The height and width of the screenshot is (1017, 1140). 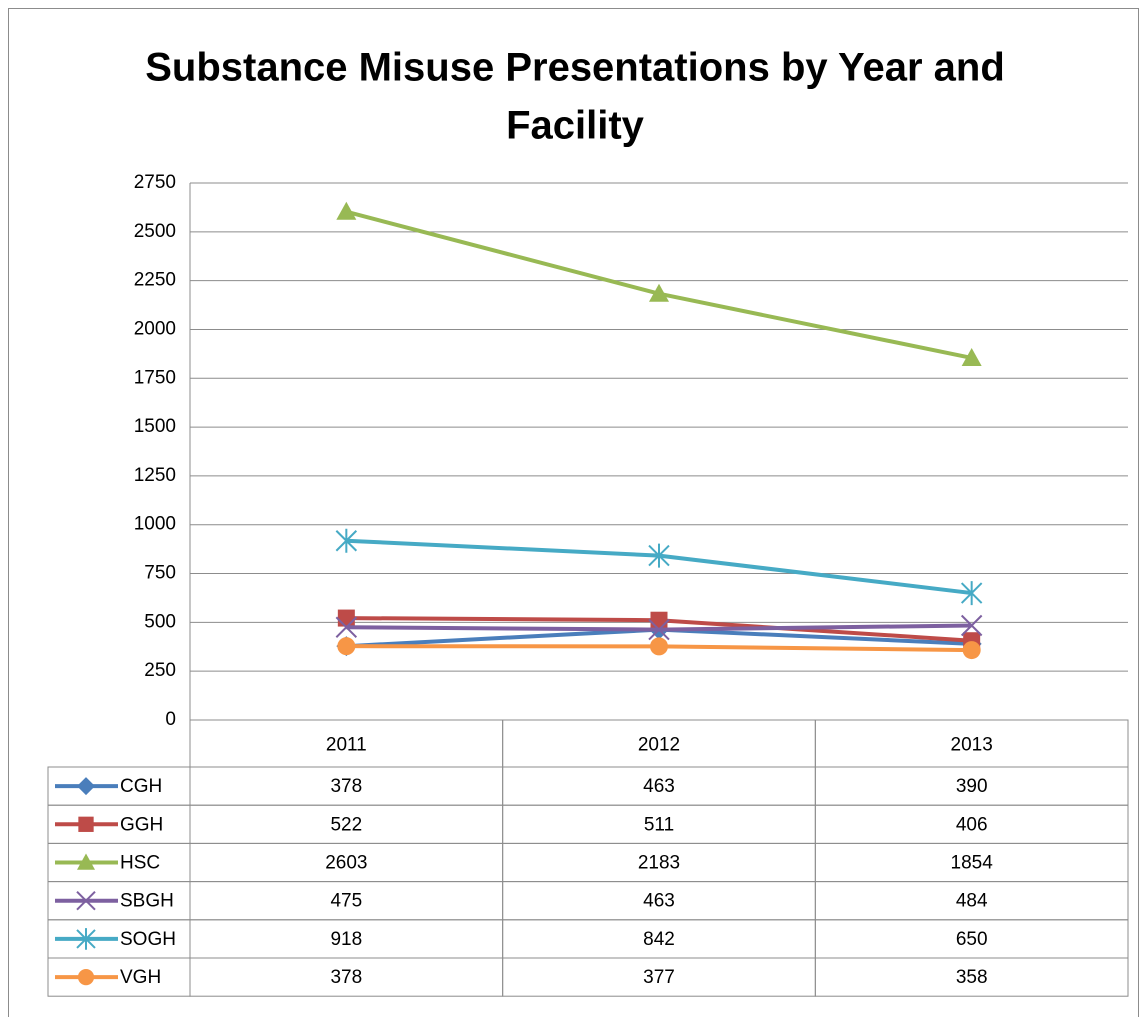 What do you see at coordinates (148, 939) in the screenshot?
I see `legend-label: SOGH` at bounding box center [148, 939].